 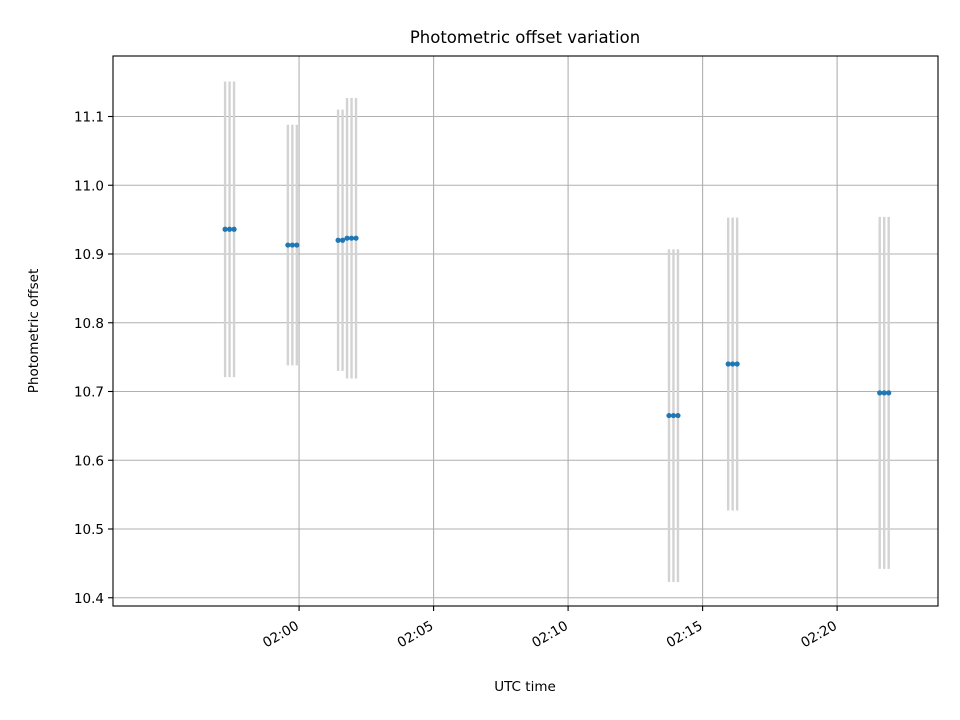 I want to click on x-ticks: 02:00 02:05 02:10 02:15 02:20, so click(x=550, y=628).